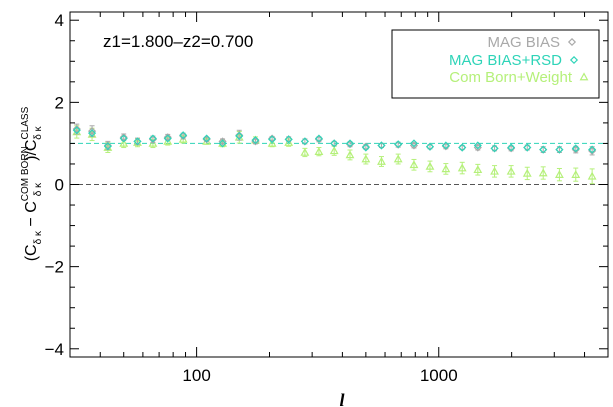 Image resolution: width=613 pixels, height=407 pixels. What do you see at coordinates (505, 60) in the screenshot?
I see `legend-label-mag-bias-rsd: MAG BIAS+RSD` at bounding box center [505, 60].